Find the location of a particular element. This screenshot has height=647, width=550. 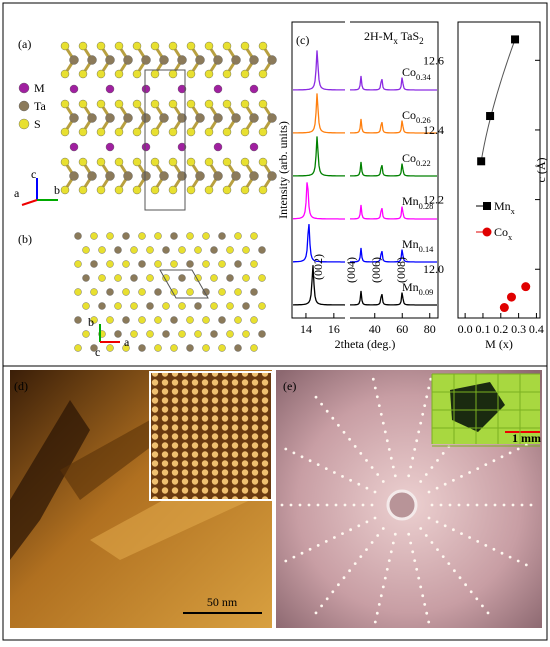

series-label: Co0.22 is located at coordinates (416, 159).